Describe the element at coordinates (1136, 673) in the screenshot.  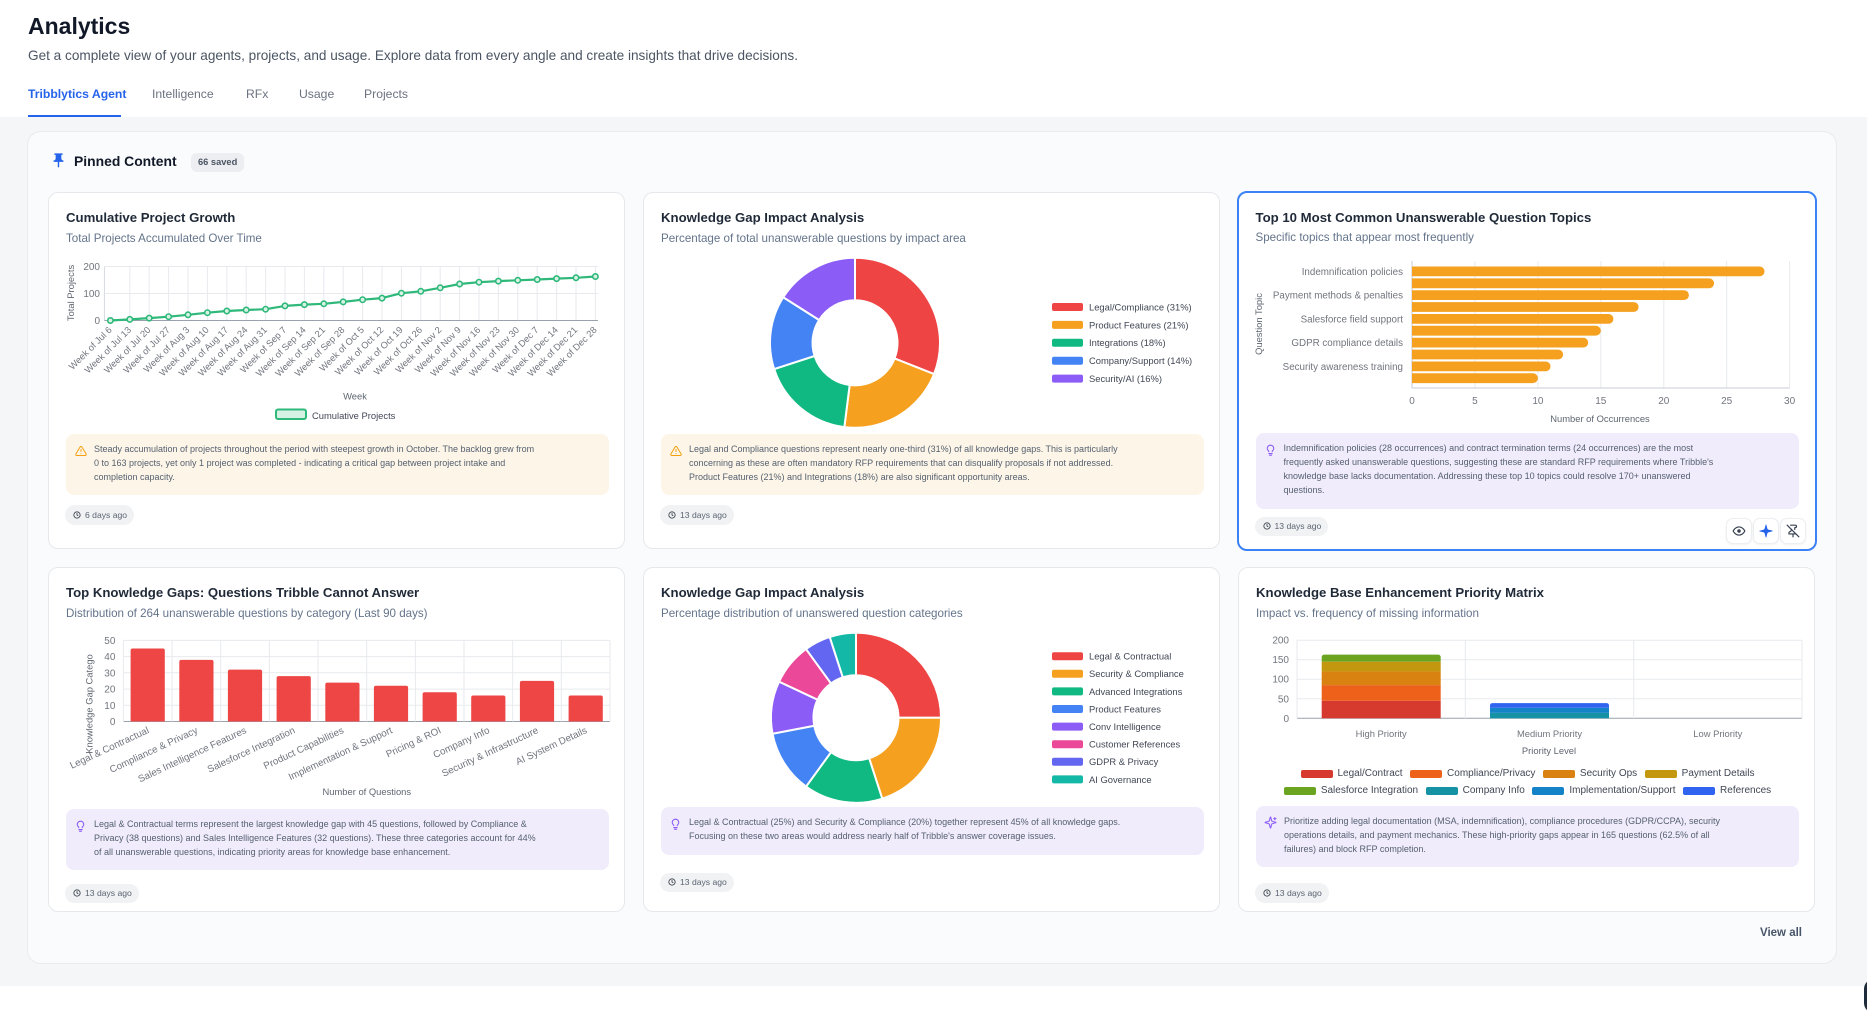
I see `svg-text: Security & Compliance` at that location.